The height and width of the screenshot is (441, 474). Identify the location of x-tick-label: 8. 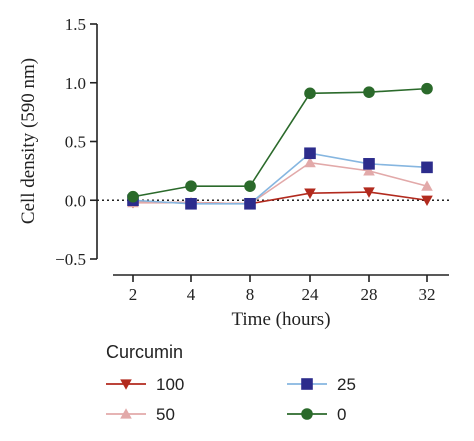
(250, 294).